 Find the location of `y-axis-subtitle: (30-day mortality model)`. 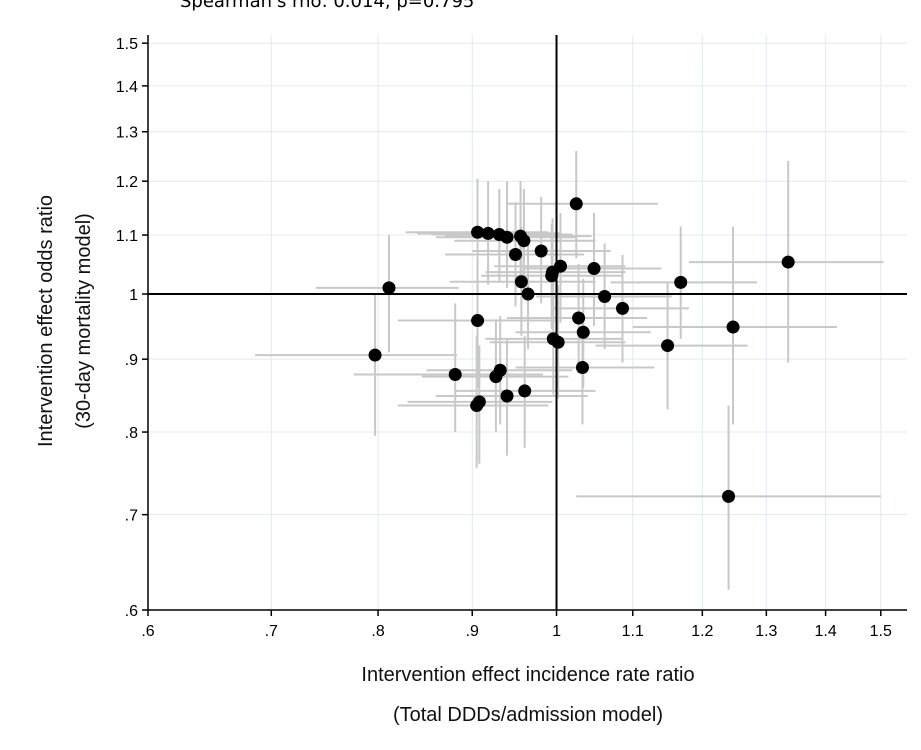

y-axis-subtitle: (30-day mortality model) is located at coordinates (84, 321).